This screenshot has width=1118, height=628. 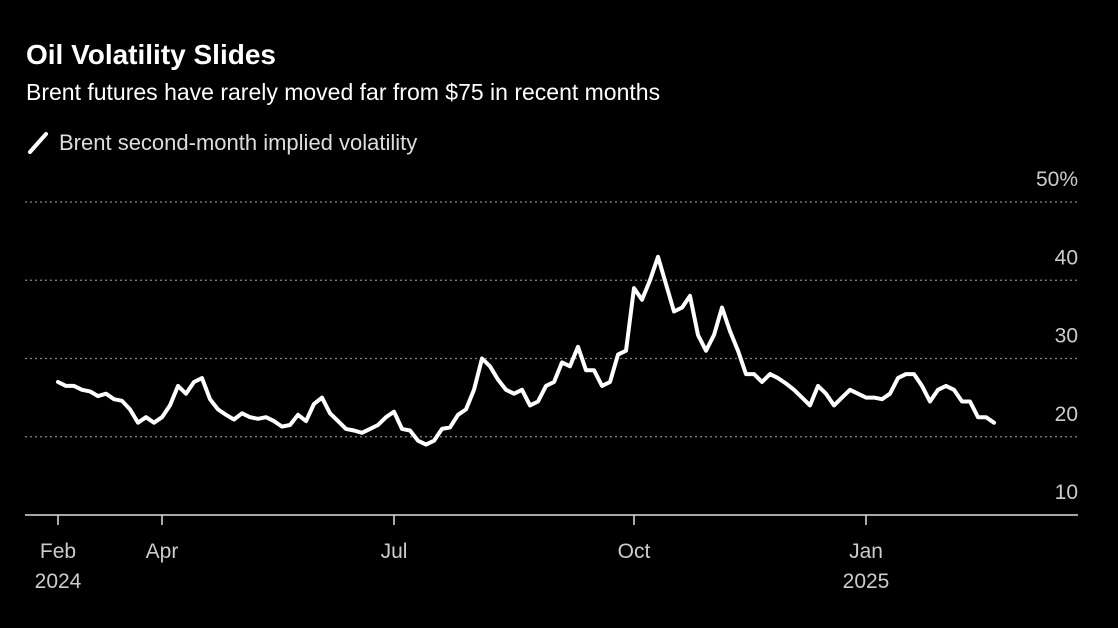 What do you see at coordinates (1066, 336) in the screenshot?
I see `y-tick-label: 30` at bounding box center [1066, 336].